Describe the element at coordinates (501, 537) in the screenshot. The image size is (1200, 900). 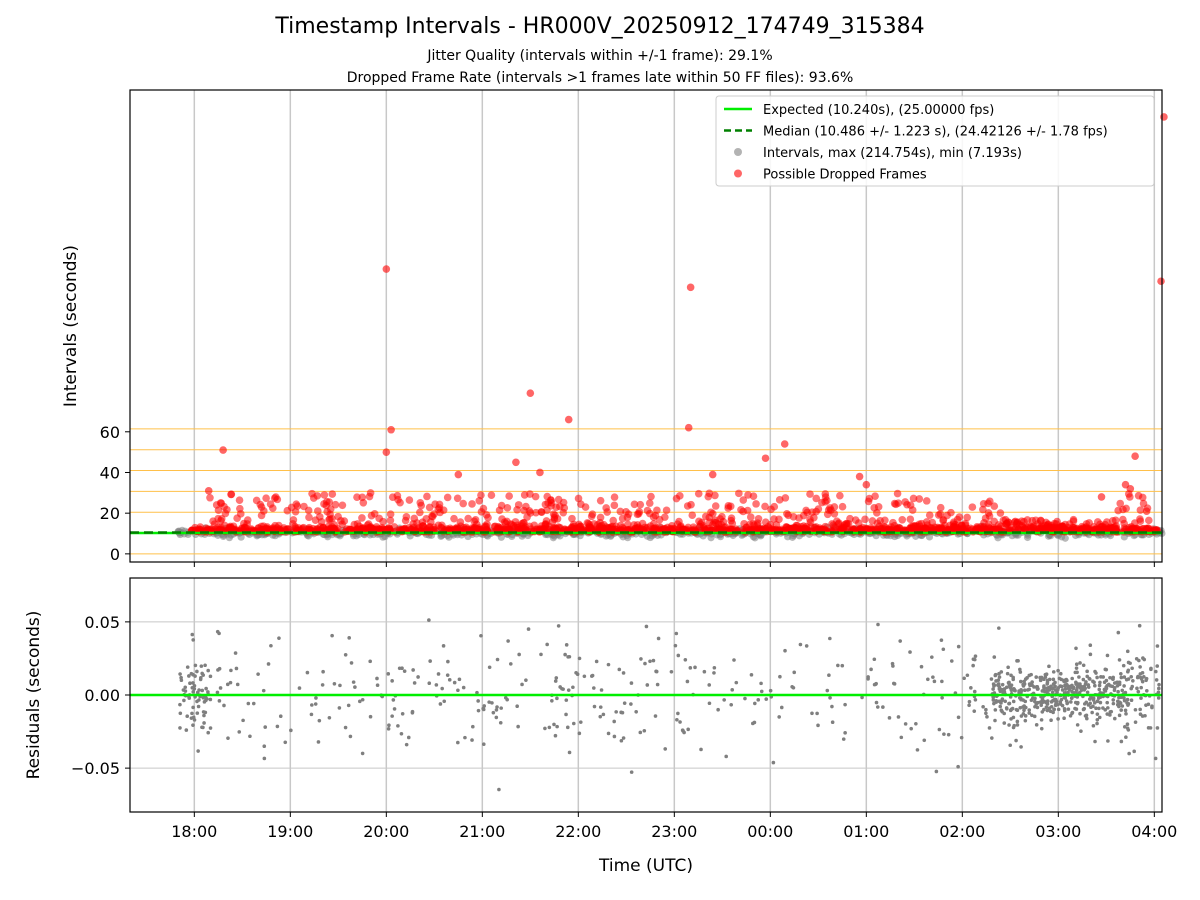
I see `interval-point` at that location.